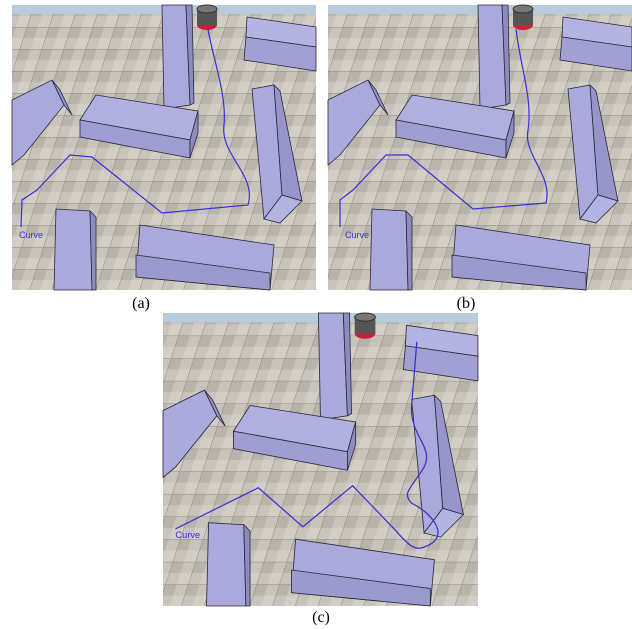 This screenshot has width=632, height=629. Describe the element at coordinates (466, 303) in the screenshot. I see `caption: (b)` at that location.